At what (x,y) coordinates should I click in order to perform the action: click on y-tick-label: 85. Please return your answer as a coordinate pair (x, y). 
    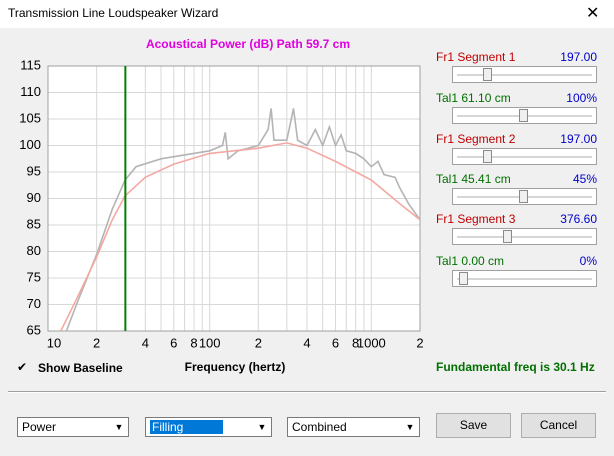
    Looking at the image, I should click on (34, 223).